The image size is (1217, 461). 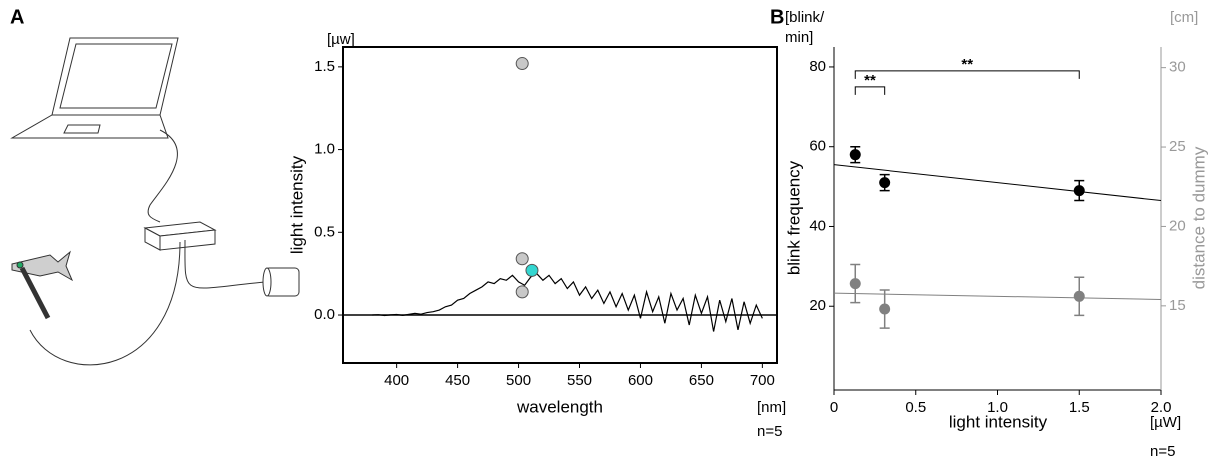 I want to click on y-tick-label: 1.5, so click(x=324, y=66).